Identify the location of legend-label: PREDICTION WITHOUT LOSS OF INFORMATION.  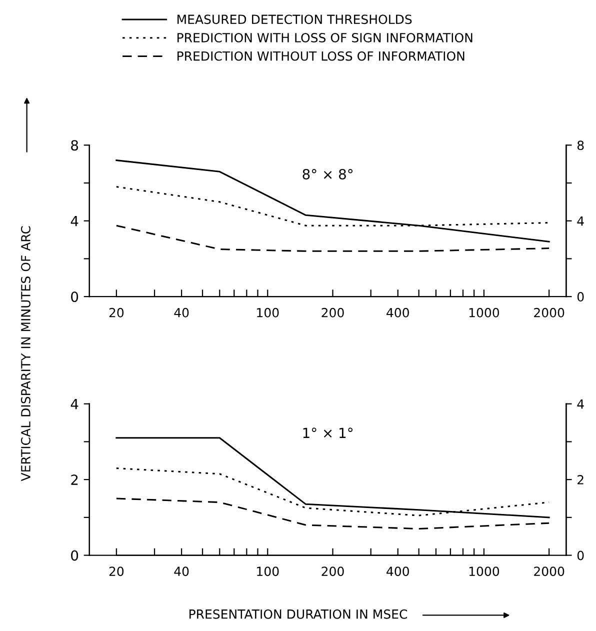
(321, 56).